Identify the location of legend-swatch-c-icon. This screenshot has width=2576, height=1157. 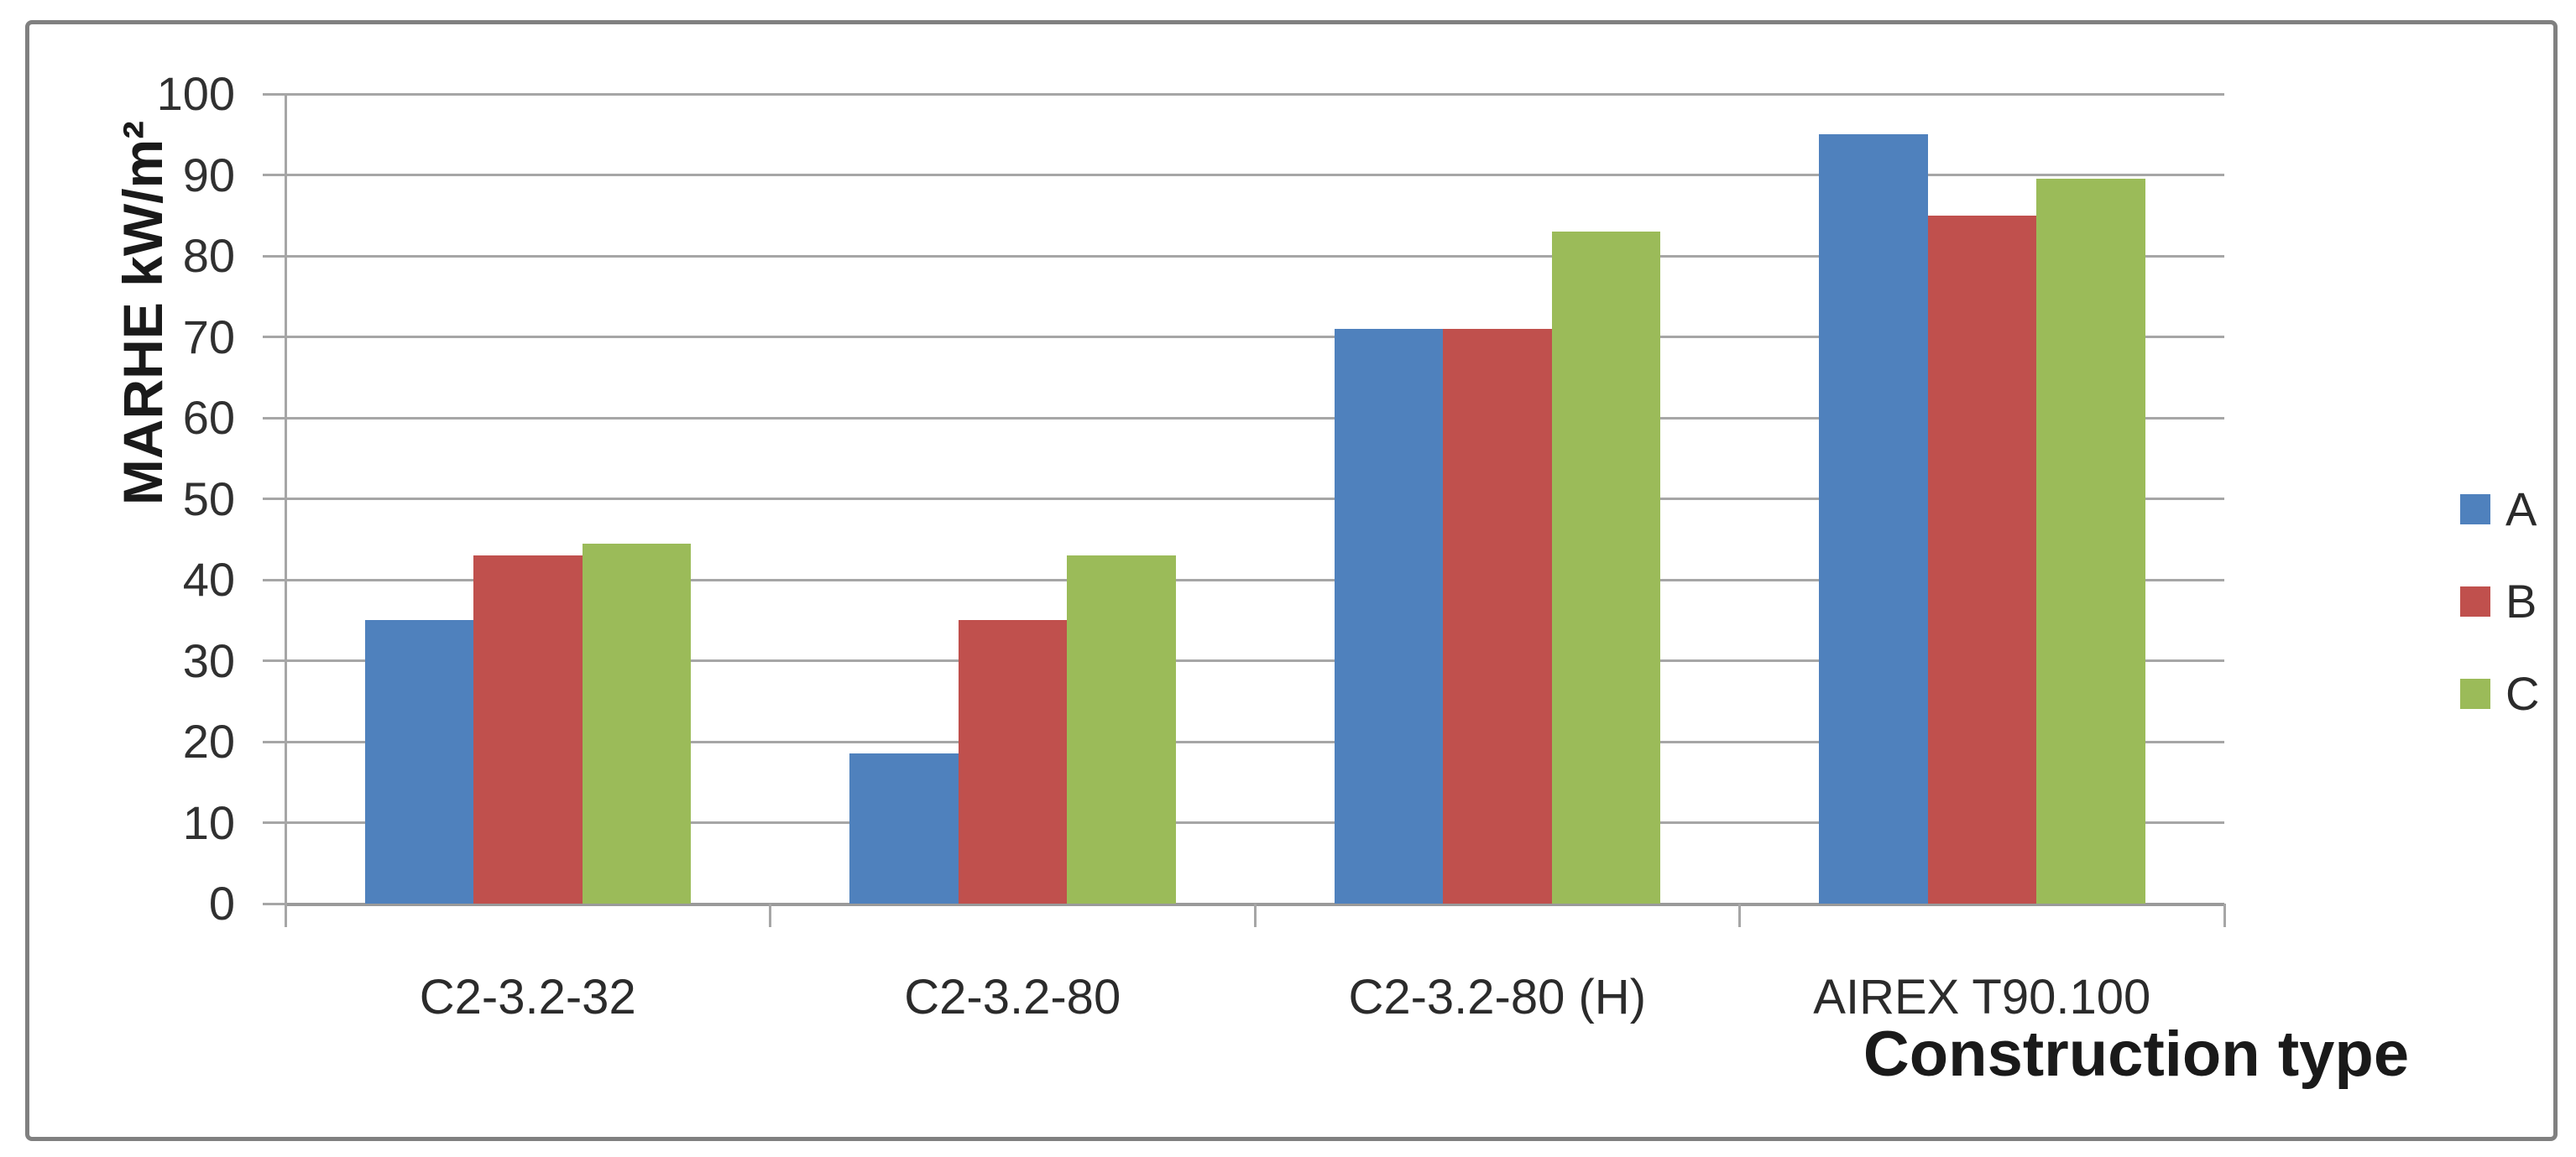
(2475, 694).